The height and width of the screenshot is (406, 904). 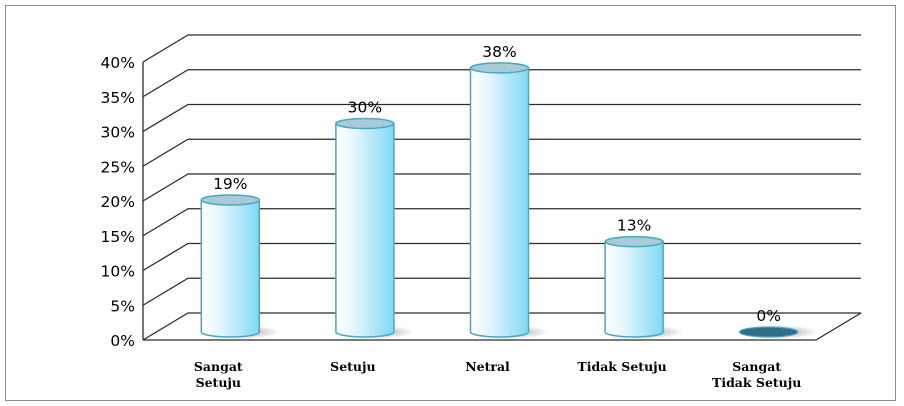 I want to click on y-tick-label: 40%, so click(x=118, y=63).